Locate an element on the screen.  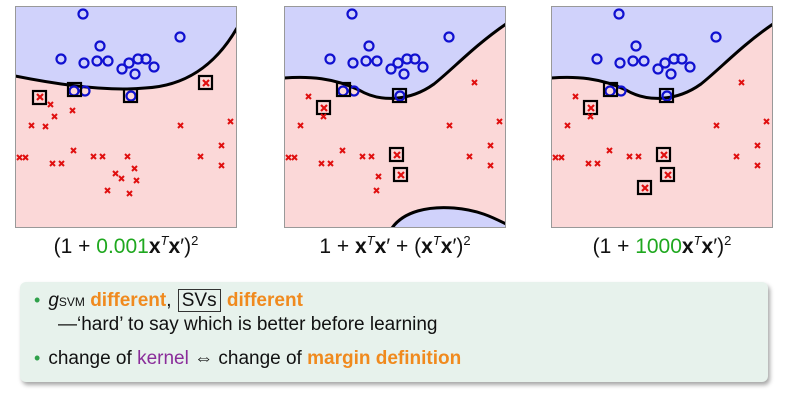
svs-framed-label: SVs is located at coordinates (199, 300).